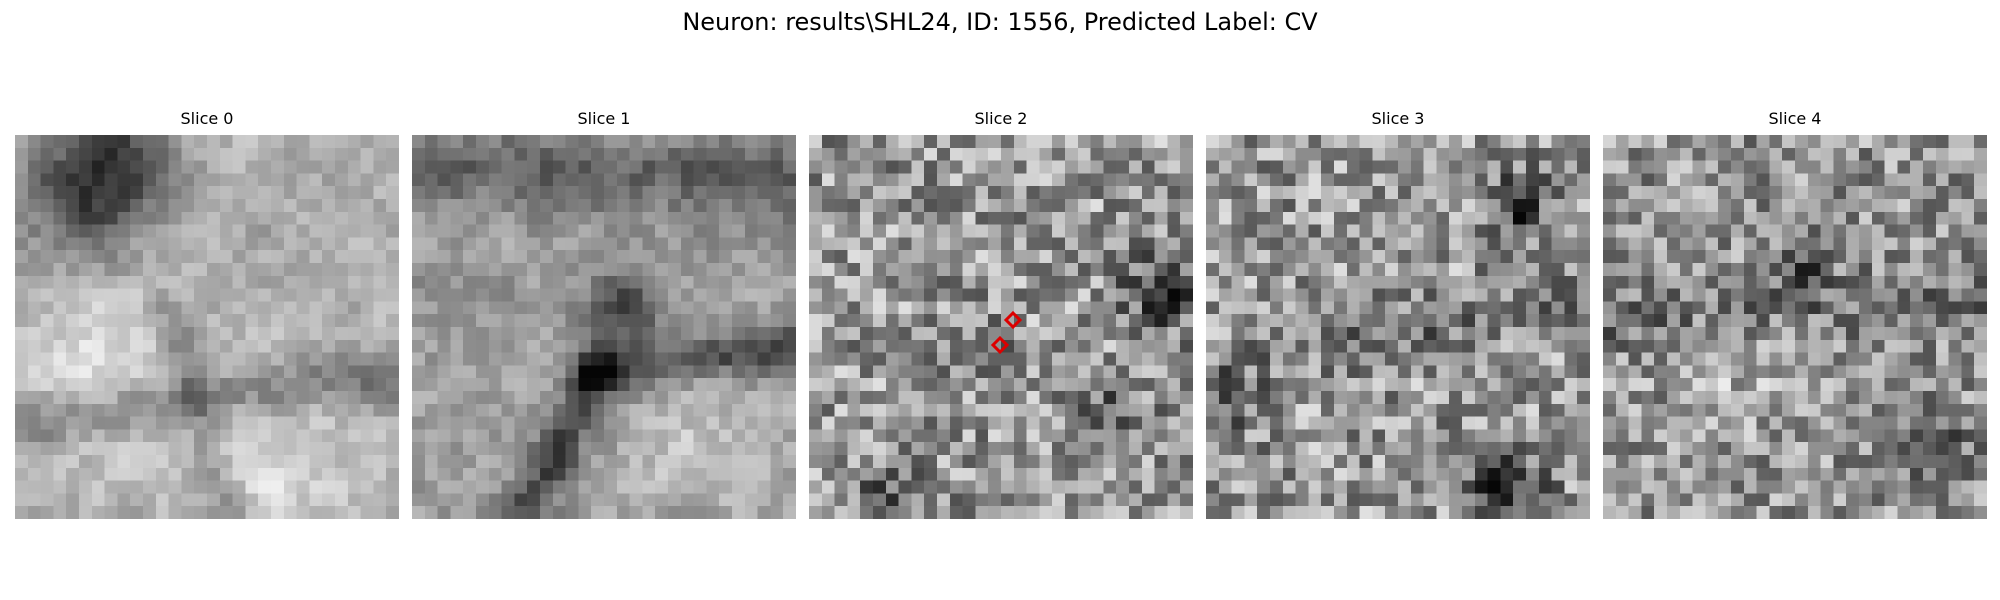 The image size is (2000, 600). Describe the element at coordinates (604, 118) in the screenshot. I see `slice-title: Slice 1` at that location.